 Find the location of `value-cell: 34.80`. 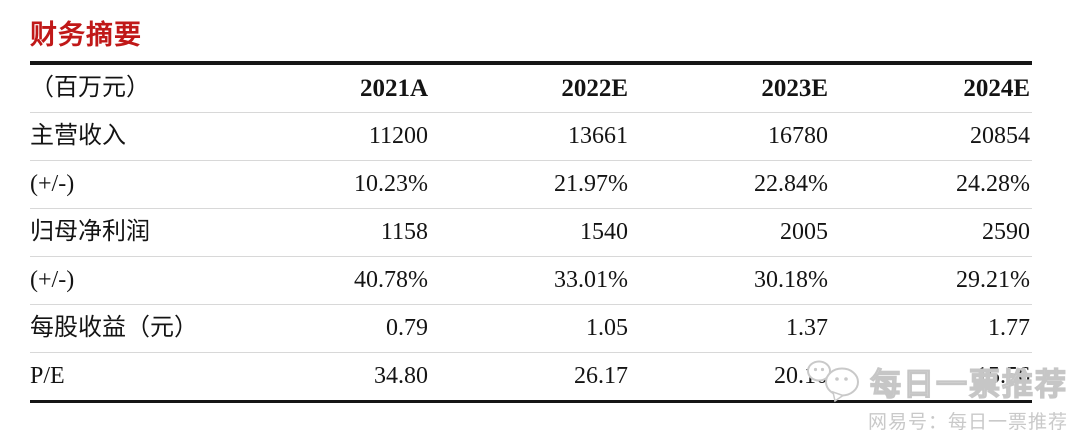

value-cell: 34.80 is located at coordinates (401, 376).